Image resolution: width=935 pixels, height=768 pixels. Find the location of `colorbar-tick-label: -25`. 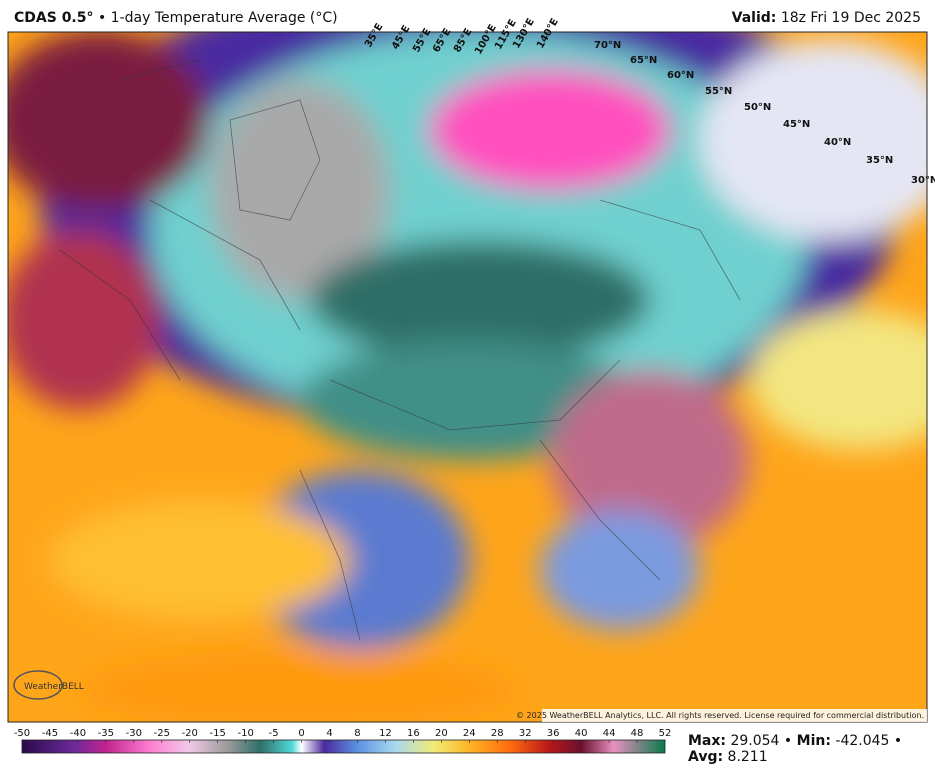

colorbar-tick-label: -25 is located at coordinates (162, 733).